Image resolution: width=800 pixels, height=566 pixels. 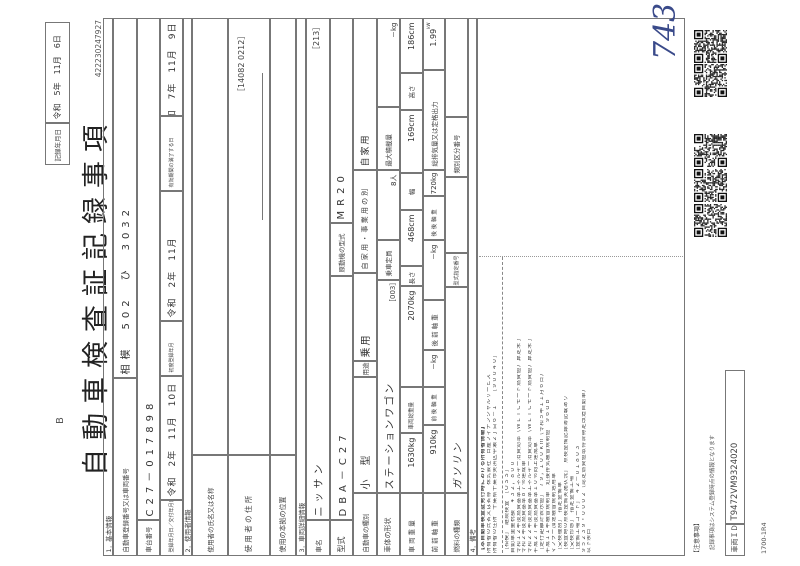 I want to click on make-value: ニッサン, so click(x=317, y=269).